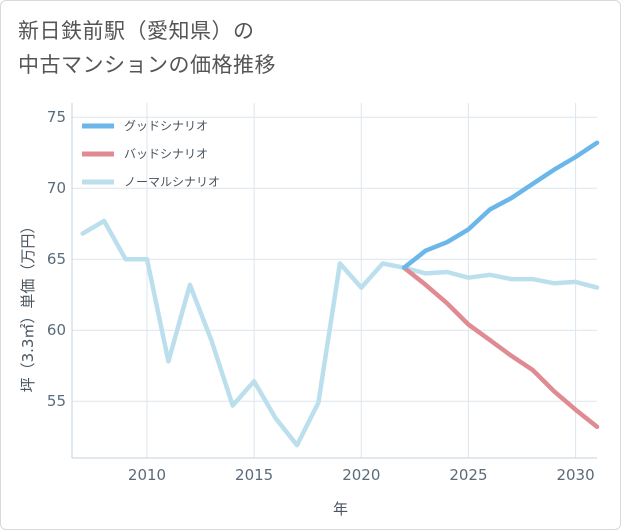  Describe the element at coordinates (468, 475) in the screenshot. I see `x-tick-label: 2025` at that location.